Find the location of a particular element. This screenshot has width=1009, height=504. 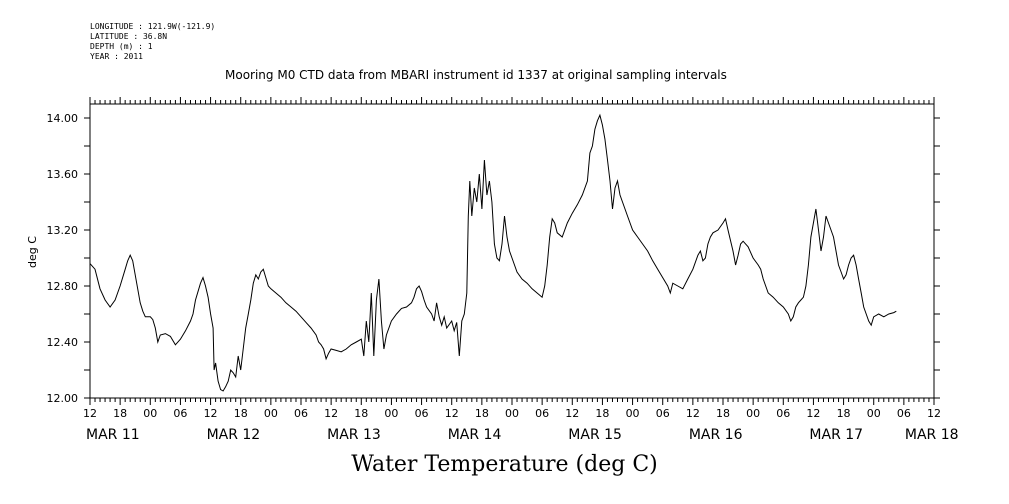

x-day-label: MAR 14 is located at coordinates (475, 435).